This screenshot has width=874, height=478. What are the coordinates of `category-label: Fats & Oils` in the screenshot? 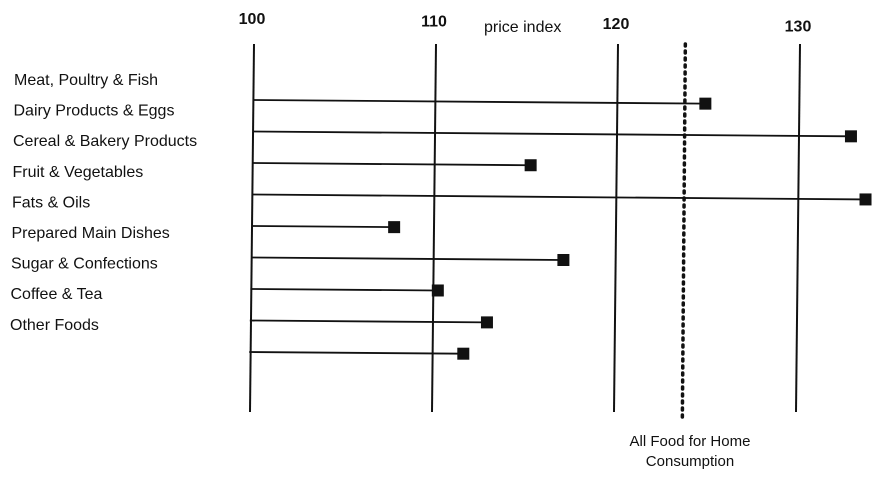 It's located at (51, 202).